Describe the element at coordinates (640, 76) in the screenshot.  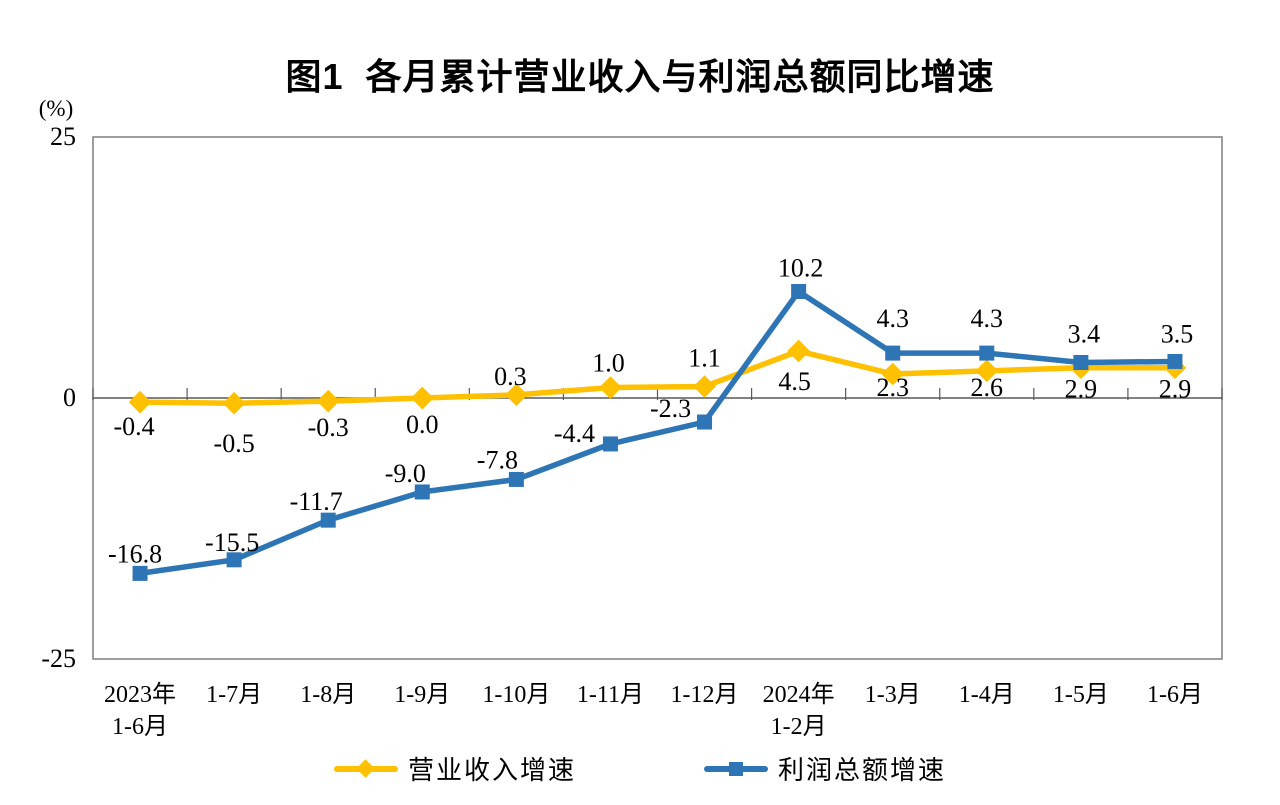
I see `chart-title: 图1 各月累计营业收入与利润总额同比增速` at that location.